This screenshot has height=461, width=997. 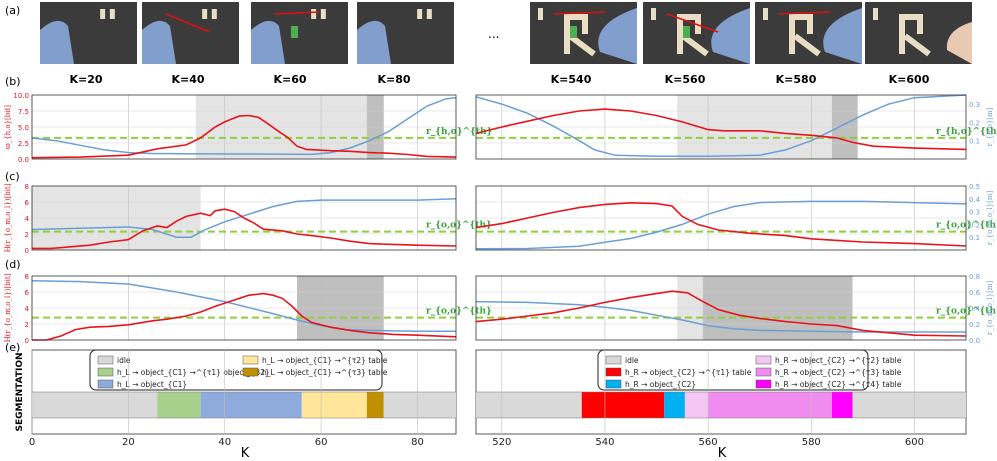 What do you see at coordinates (686, 32) in the screenshot?
I see `highlight-box` at bounding box center [686, 32].